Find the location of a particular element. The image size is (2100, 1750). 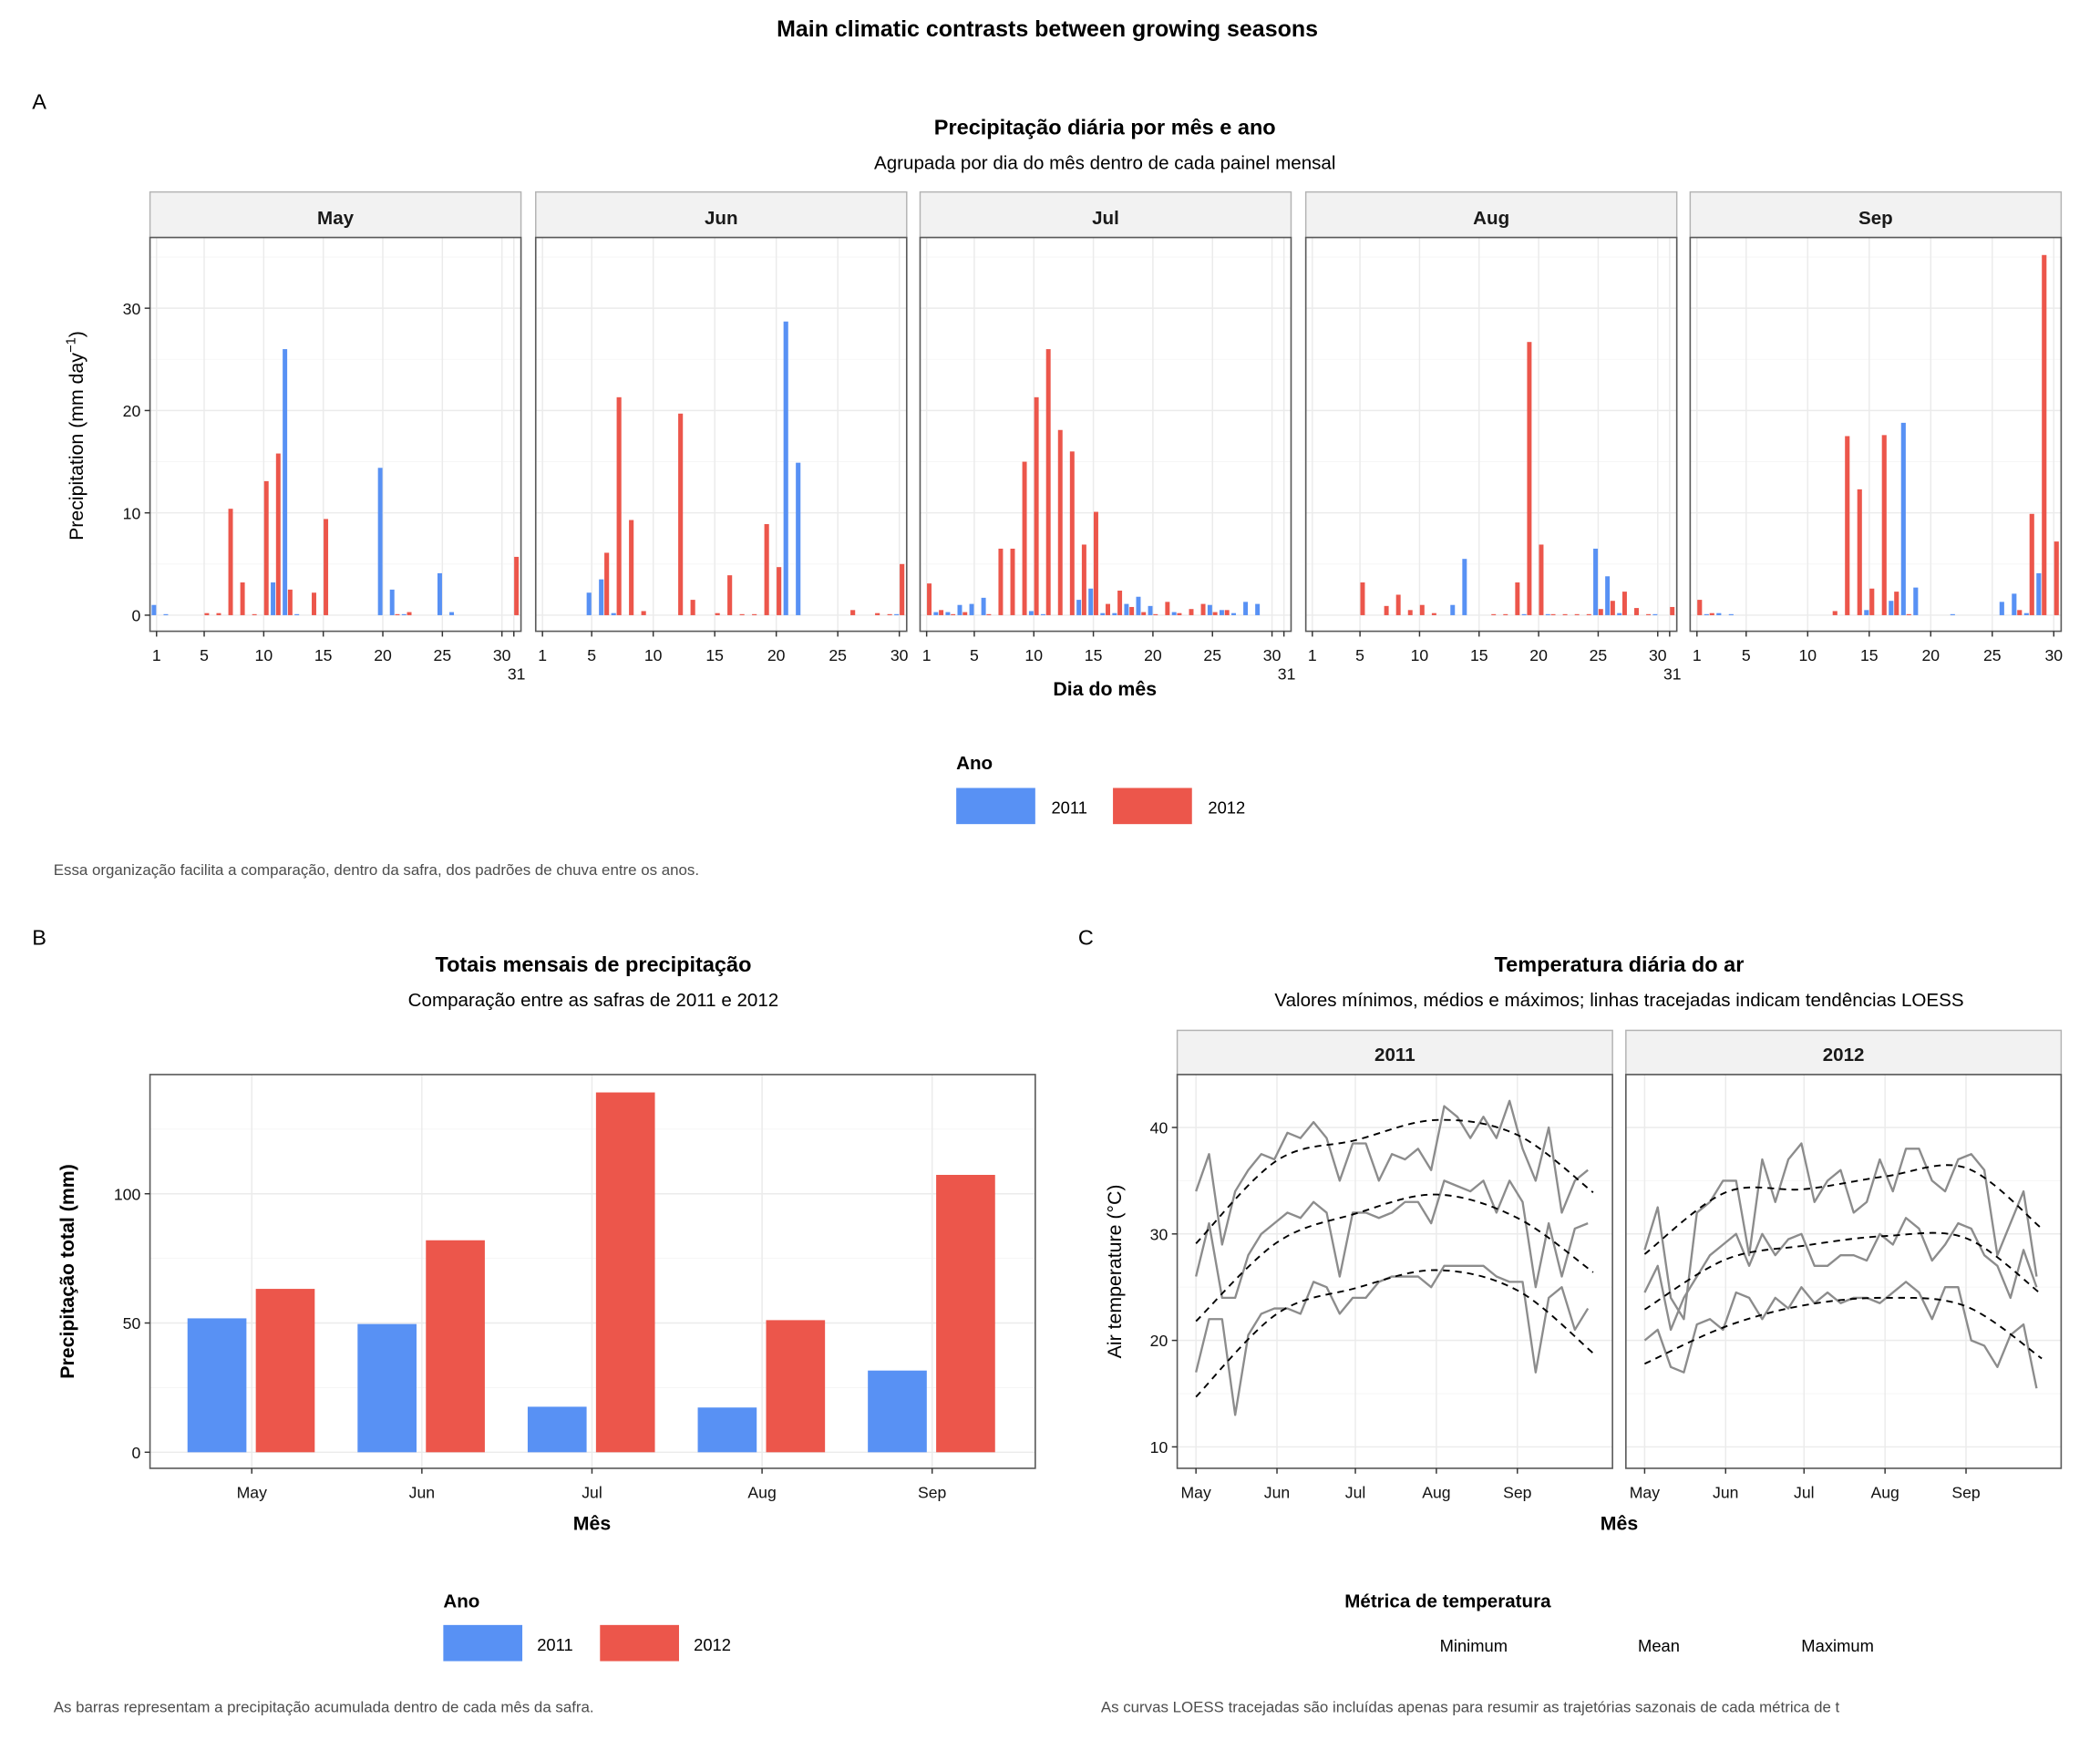

x-tick-label: Aug is located at coordinates (1436, 1492).